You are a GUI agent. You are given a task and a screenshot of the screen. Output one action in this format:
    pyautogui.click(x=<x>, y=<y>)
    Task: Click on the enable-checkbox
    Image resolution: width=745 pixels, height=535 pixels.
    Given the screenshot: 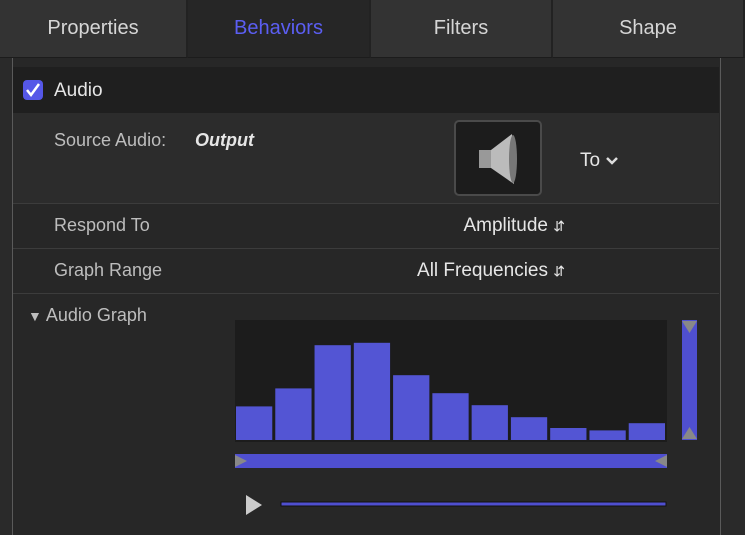 What is the action you would take?
    pyautogui.click(x=33, y=90)
    